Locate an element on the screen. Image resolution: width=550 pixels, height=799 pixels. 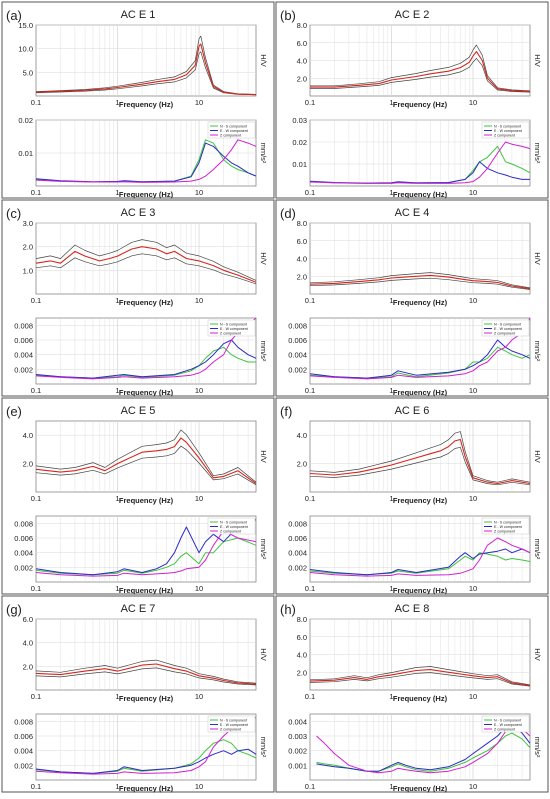
y-tick-label: 0.02 is located at coordinates (299, 142).